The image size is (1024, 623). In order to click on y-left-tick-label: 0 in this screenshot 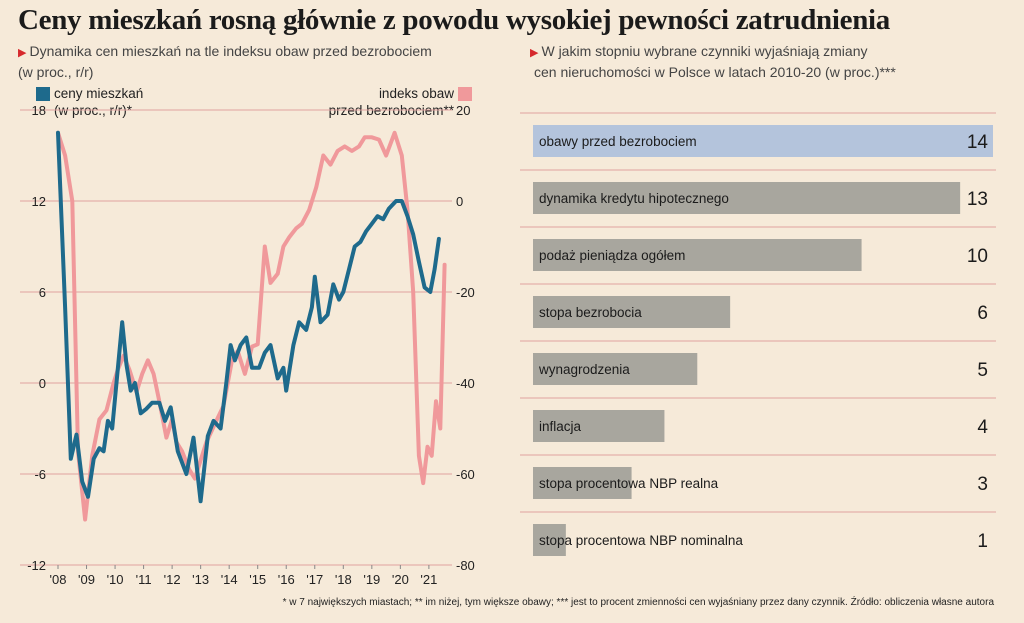, I will do `click(42, 383)`.